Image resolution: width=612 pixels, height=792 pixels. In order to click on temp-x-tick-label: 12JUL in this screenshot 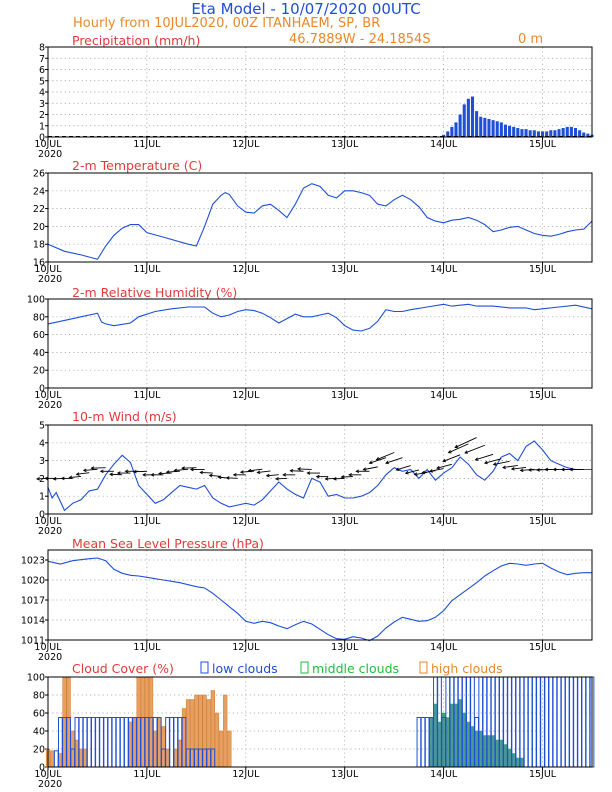, I will do `click(246, 269)`.